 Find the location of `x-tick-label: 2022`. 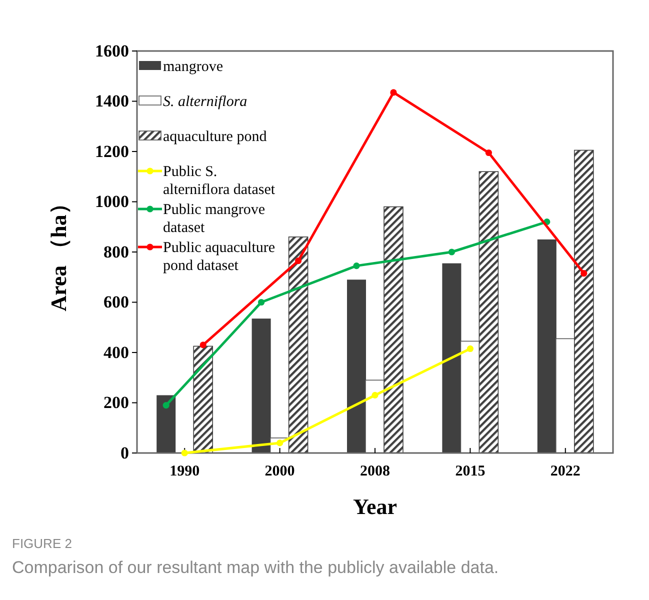

x-tick-label: 2022 is located at coordinates (565, 472).